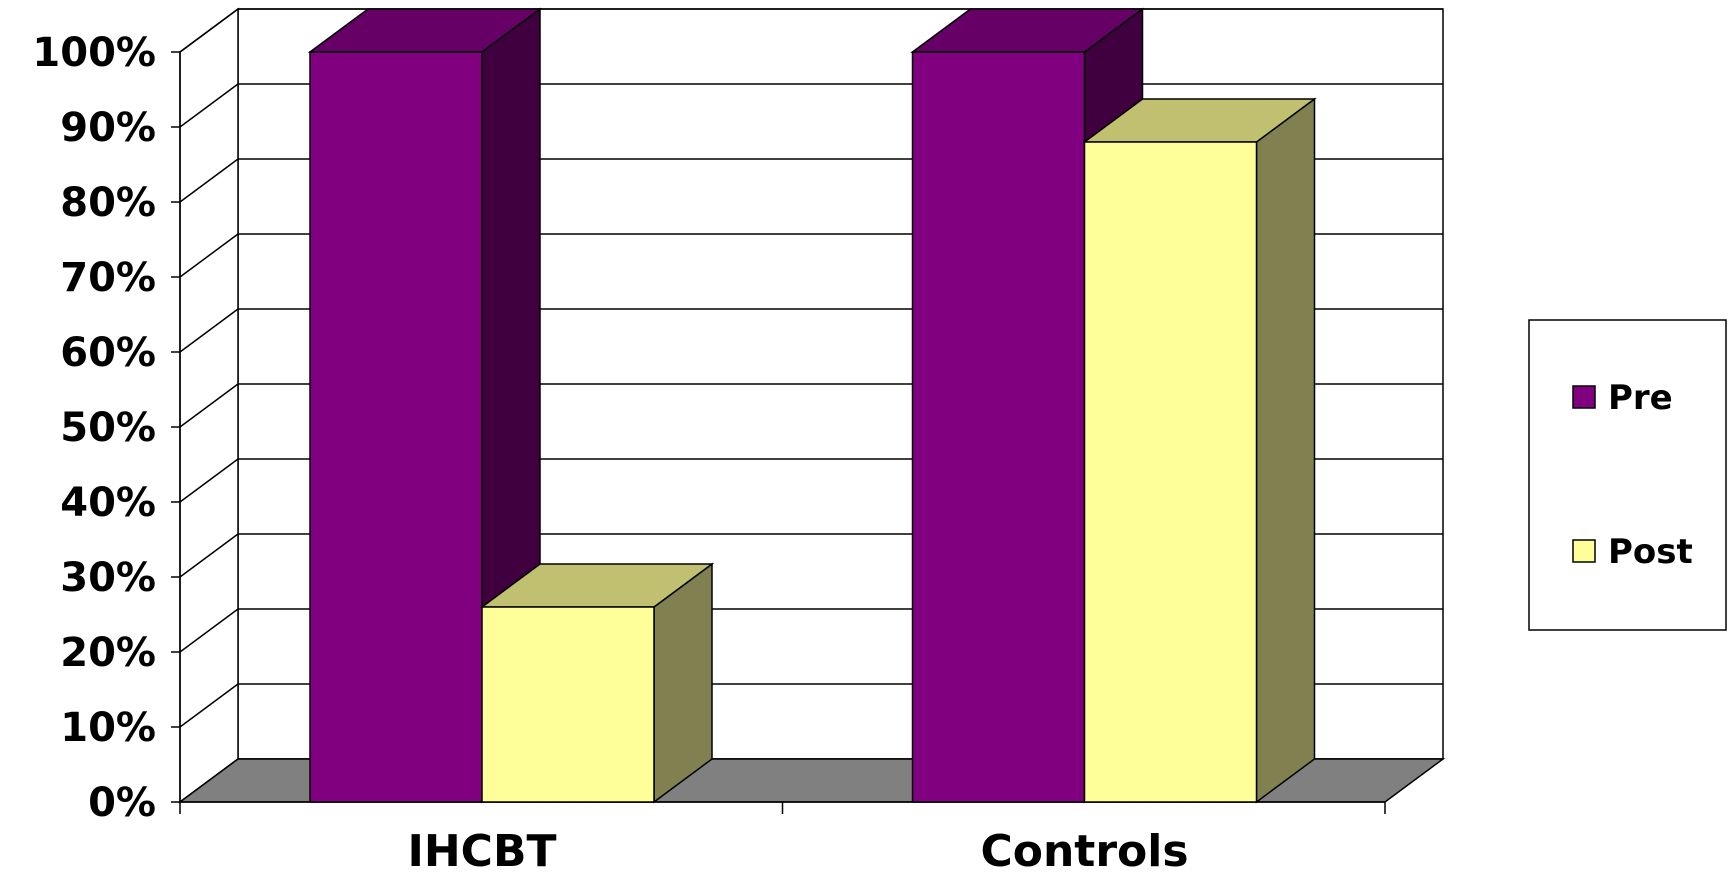 The image size is (1731, 876). What do you see at coordinates (1640, 398) in the screenshot?
I see `legend-label: Pre` at bounding box center [1640, 398].